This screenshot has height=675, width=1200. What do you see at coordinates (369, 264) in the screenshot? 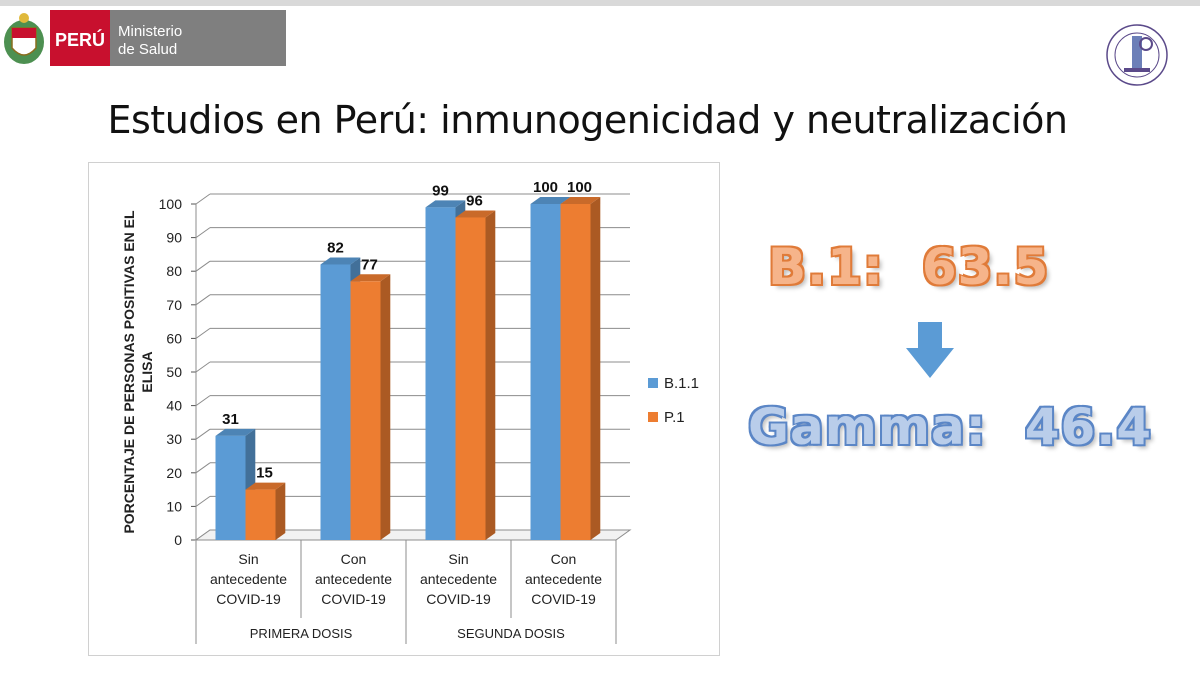
I see `data-label: 77` at bounding box center [369, 264].